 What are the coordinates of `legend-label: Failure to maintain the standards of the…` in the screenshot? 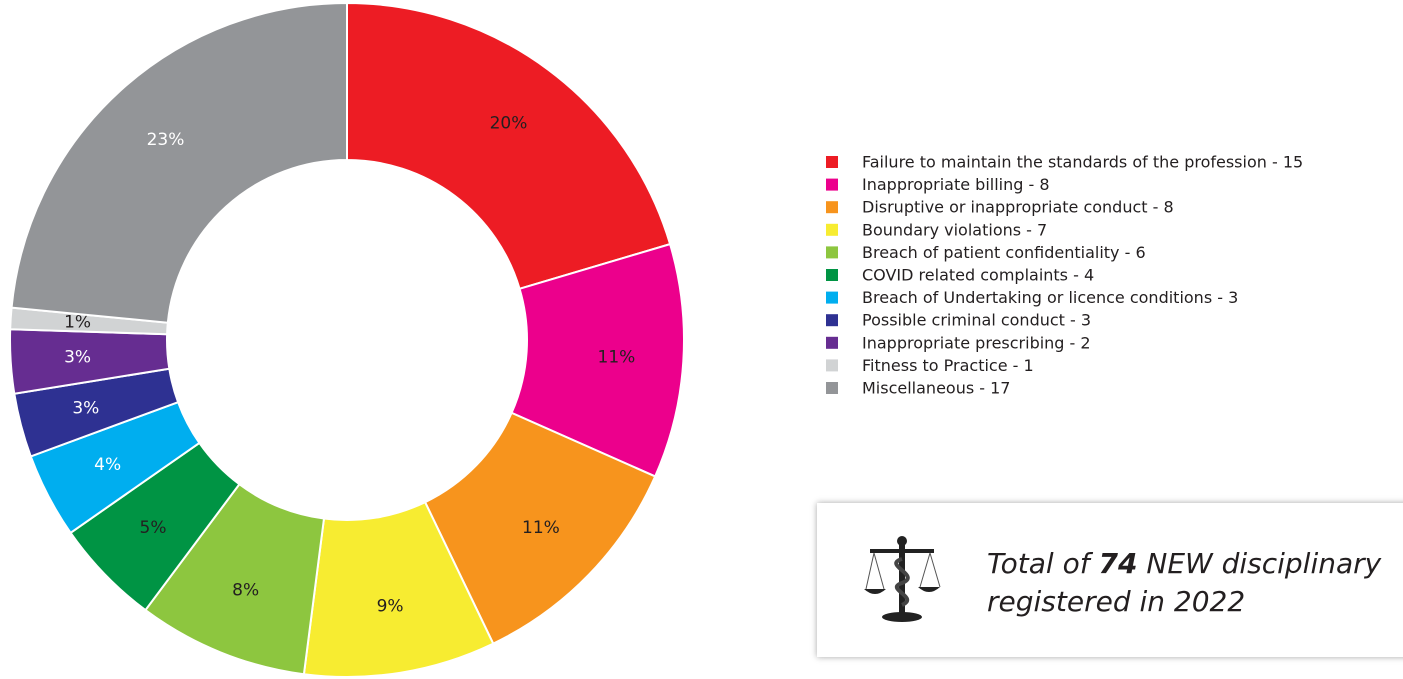 It's located at (1082, 162).